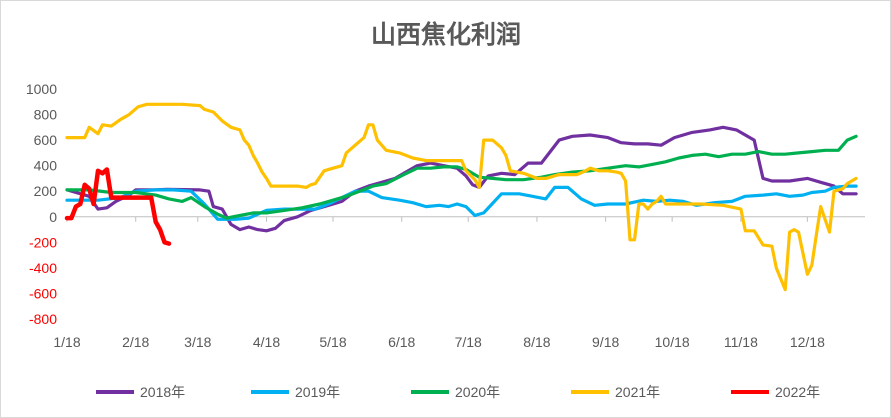 The image size is (891, 418). What do you see at coordinates (741, 342) in the screenshot?
I see `x-tick-label: 11/18` at bounding box center [741, 342].